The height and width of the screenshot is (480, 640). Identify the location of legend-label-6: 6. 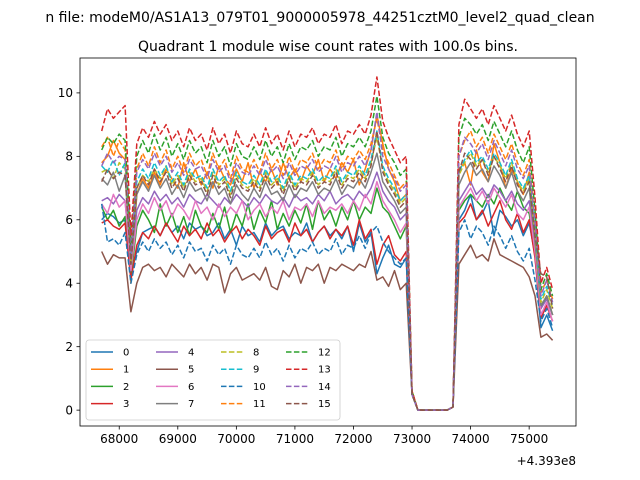
(191, 387).